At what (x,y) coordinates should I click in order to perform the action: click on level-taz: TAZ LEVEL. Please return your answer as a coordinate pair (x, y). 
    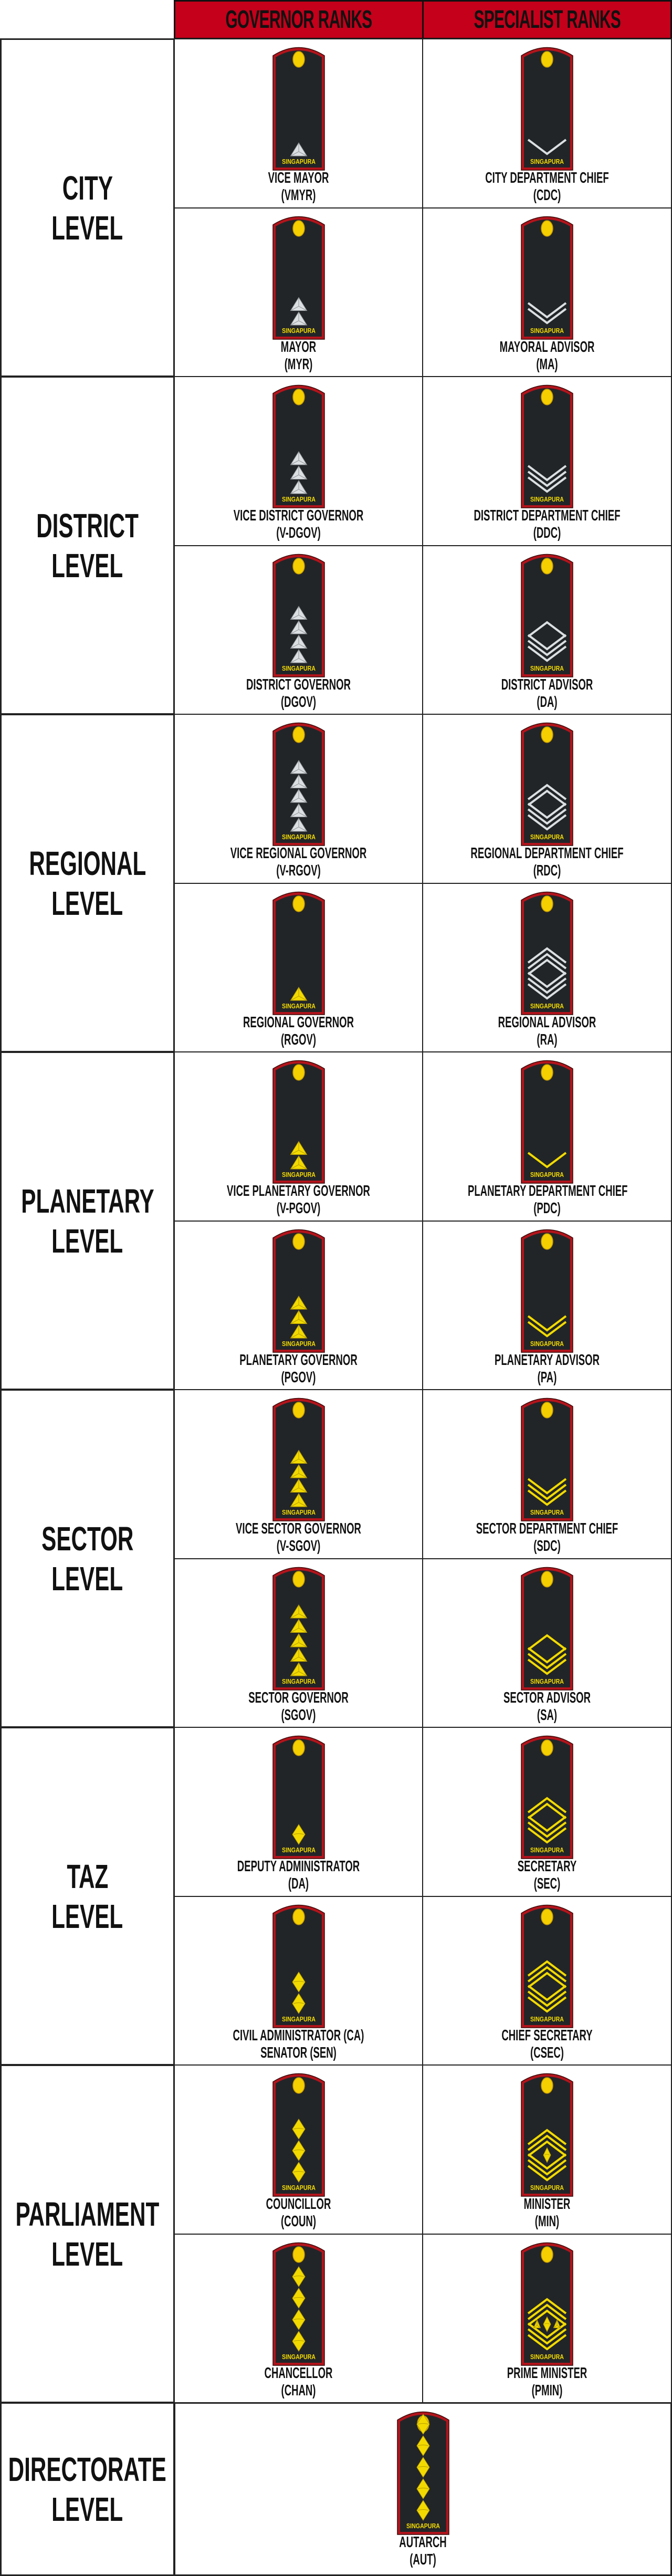
    Looking at the image, I should click on (87, 1896).